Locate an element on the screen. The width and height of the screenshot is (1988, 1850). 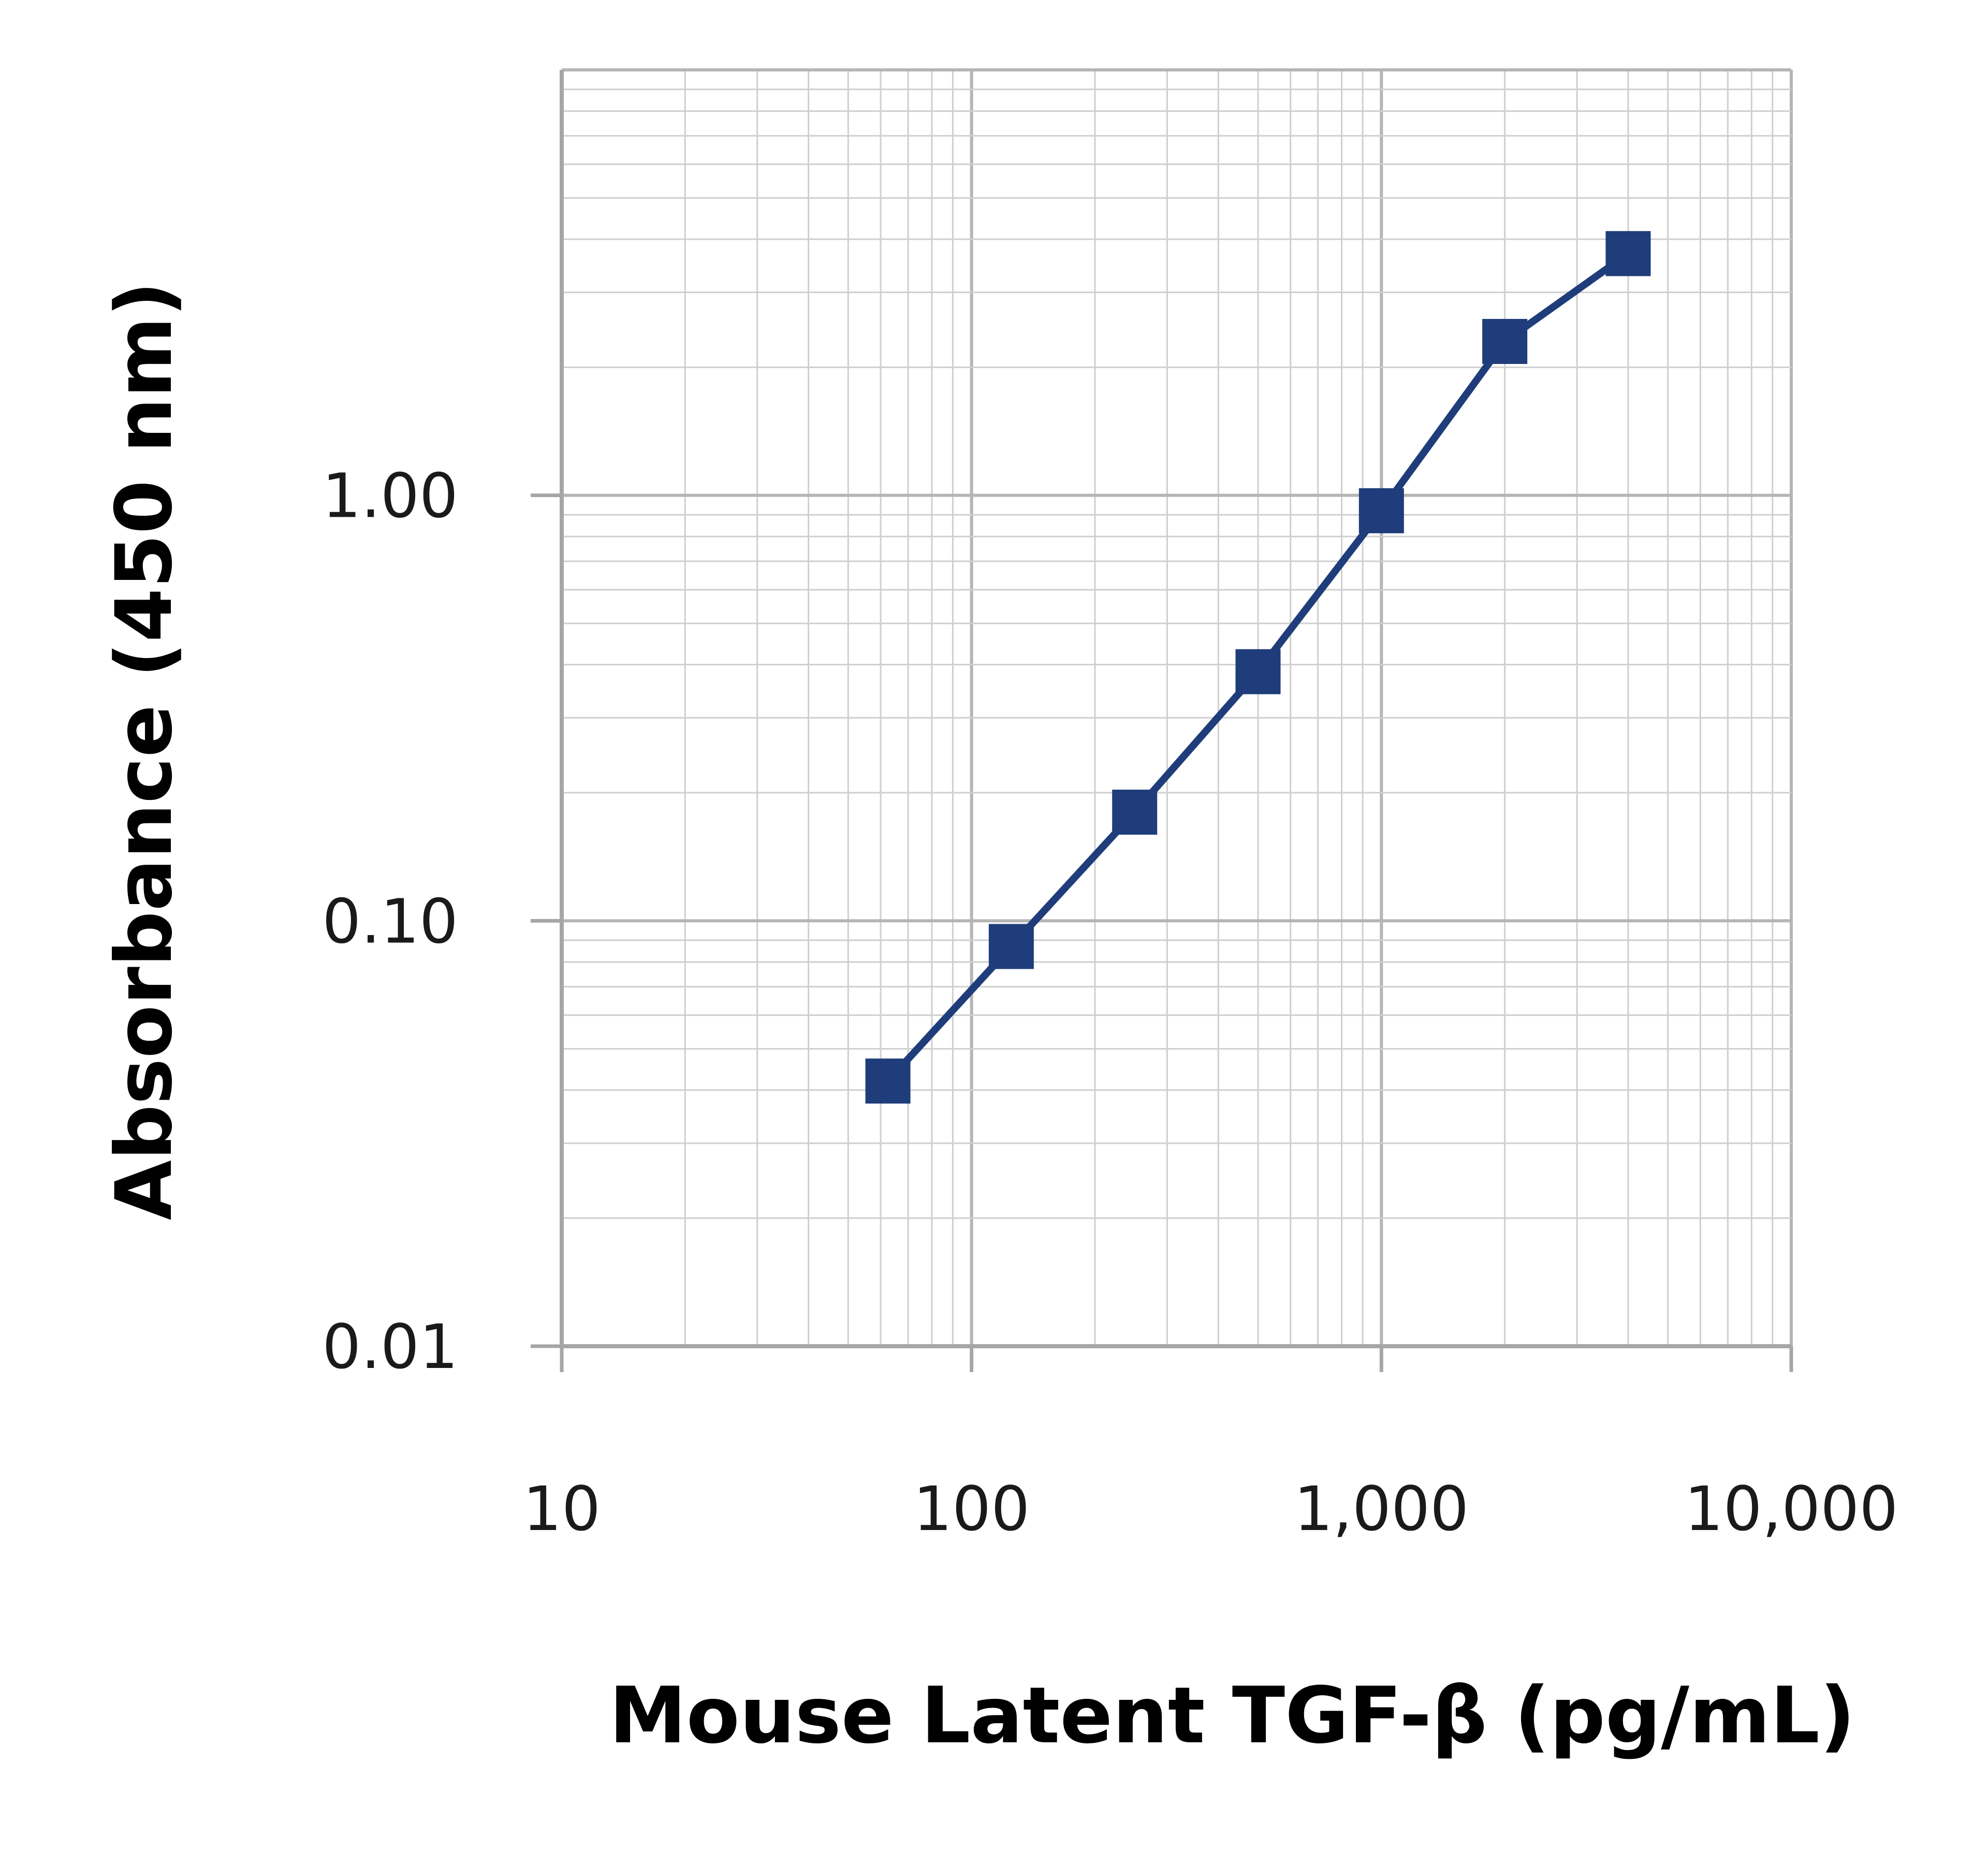
y-tick-label: 1.00 is located at coordinates (390, 496).